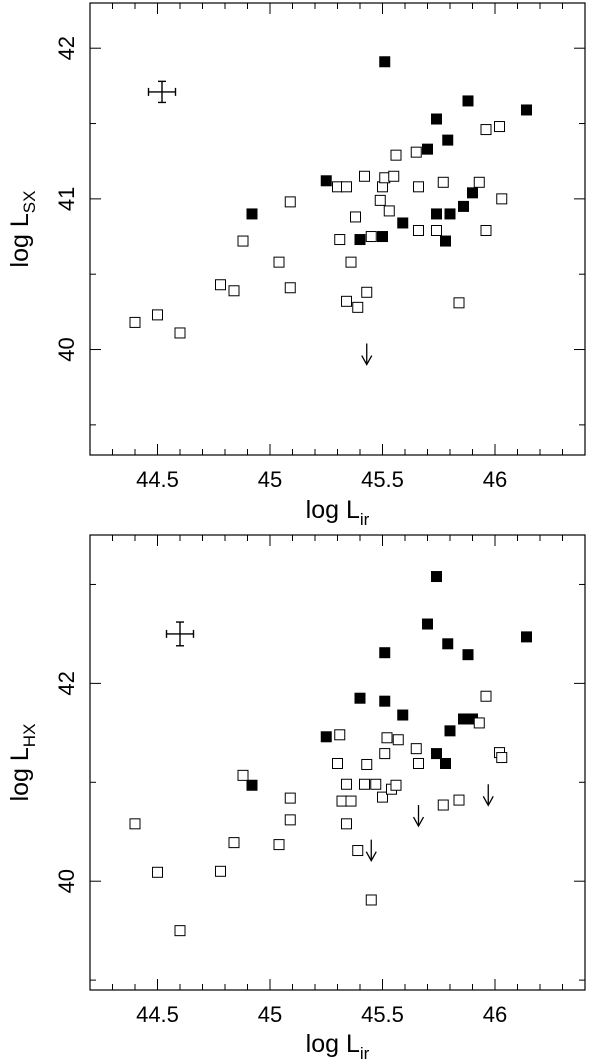 The image size is (600, 1062). What do you see at coordinates (22, 229) in the screenshot?
I see `y-axis-label: log LSX` at bounding box center [22, 229].